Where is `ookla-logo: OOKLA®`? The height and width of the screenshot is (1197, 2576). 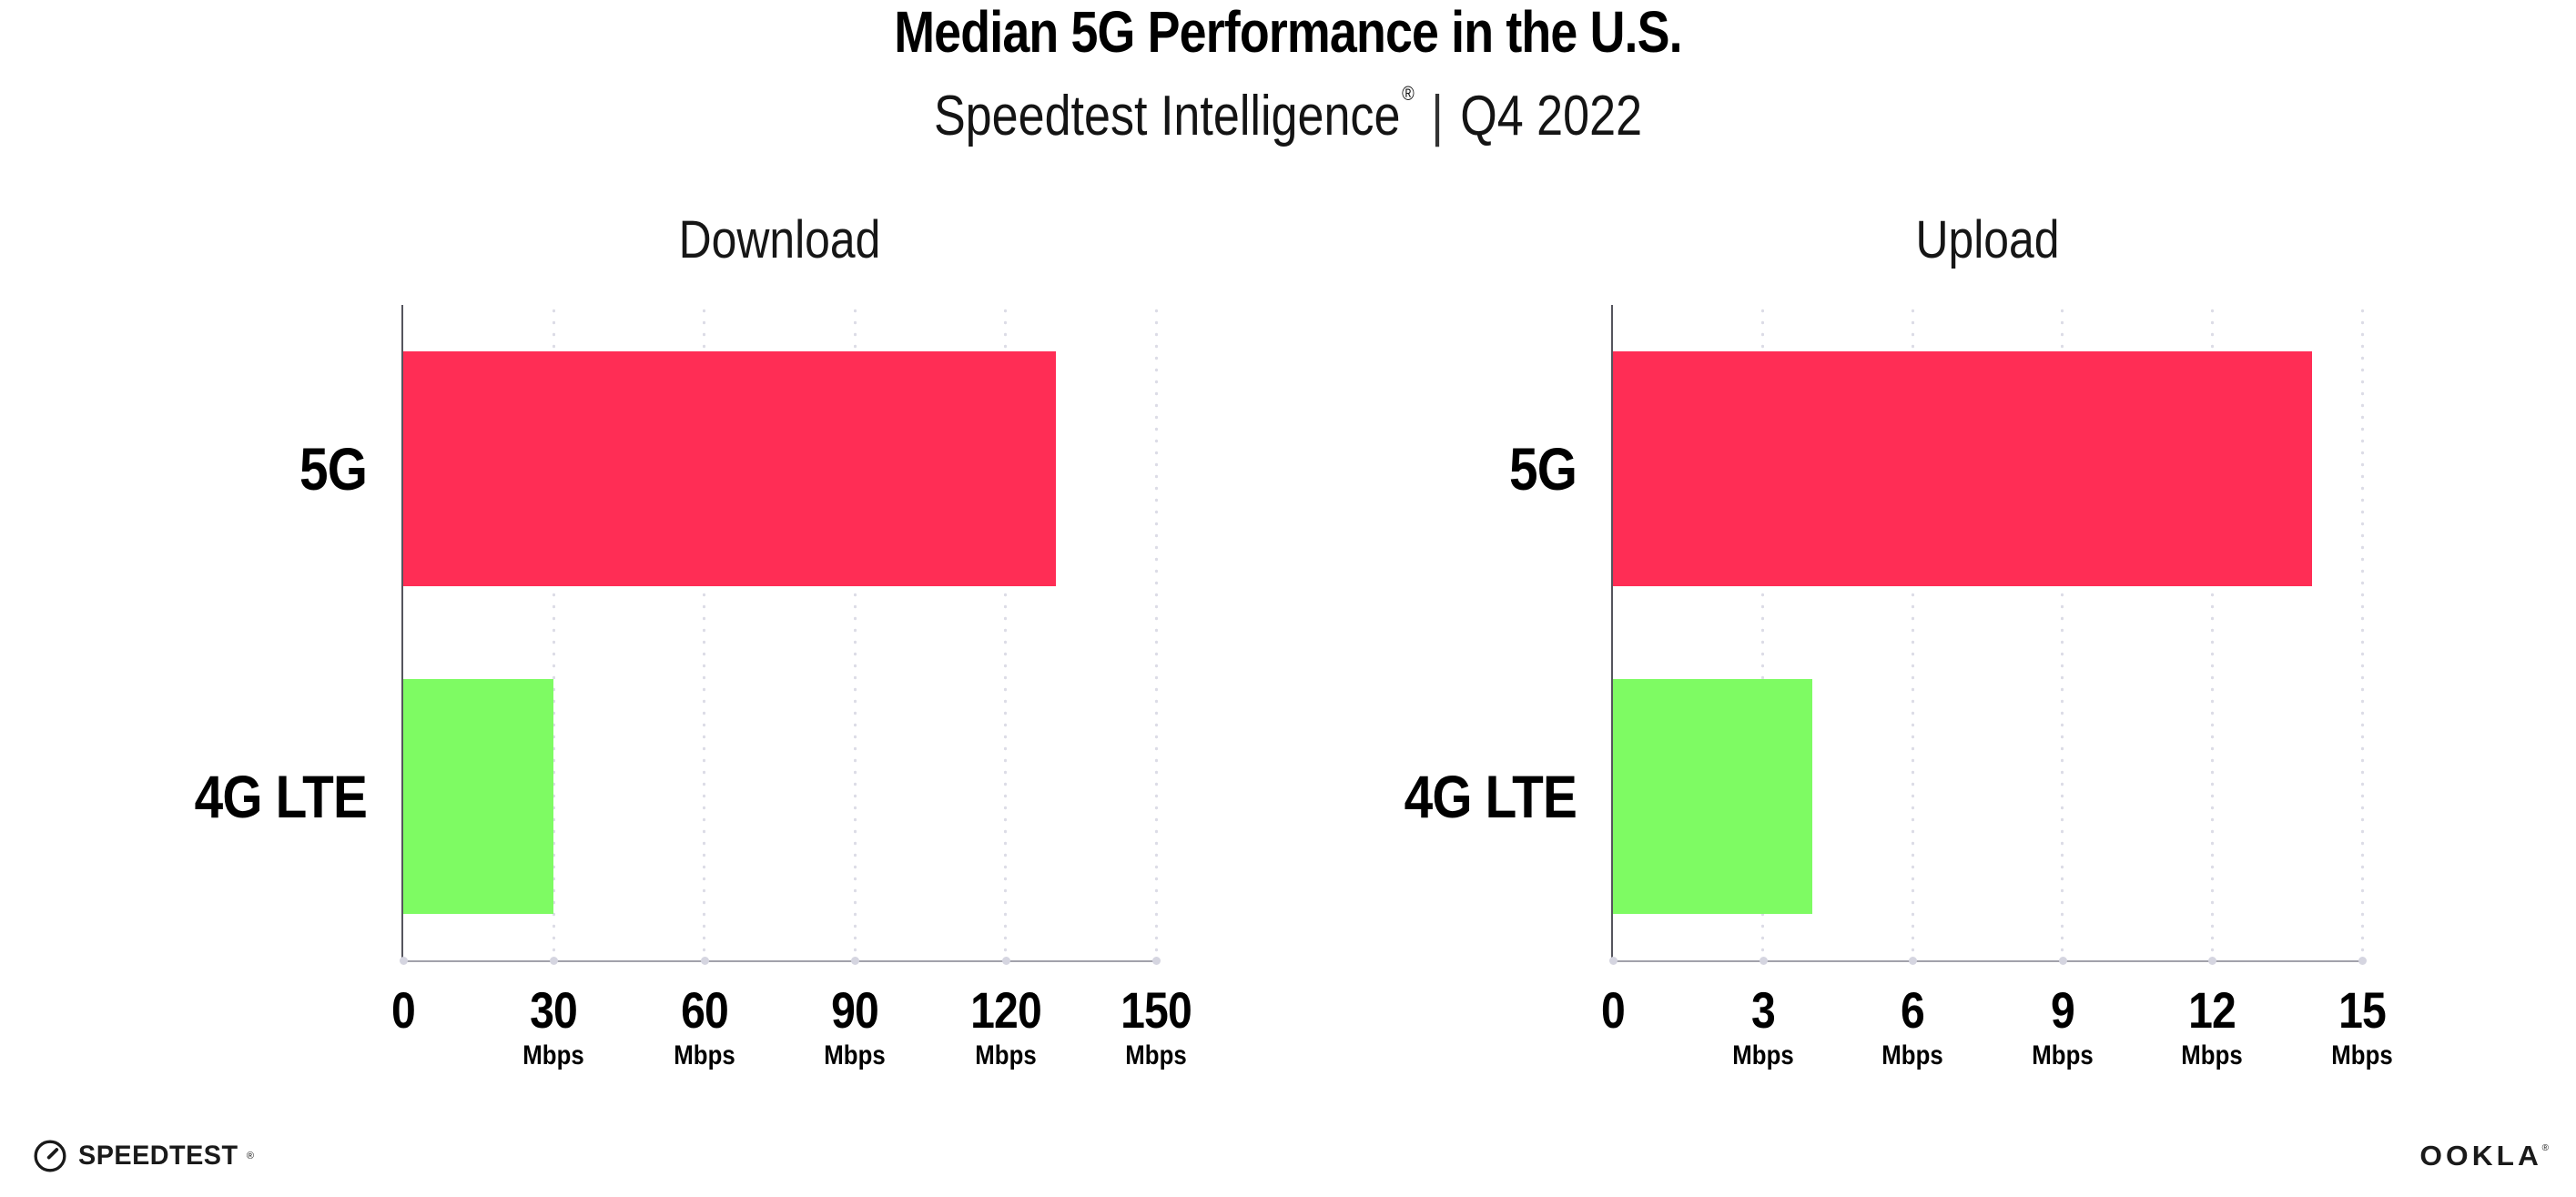 ookla-logo: OOKLA® is located at coordinates (2484, 1156).